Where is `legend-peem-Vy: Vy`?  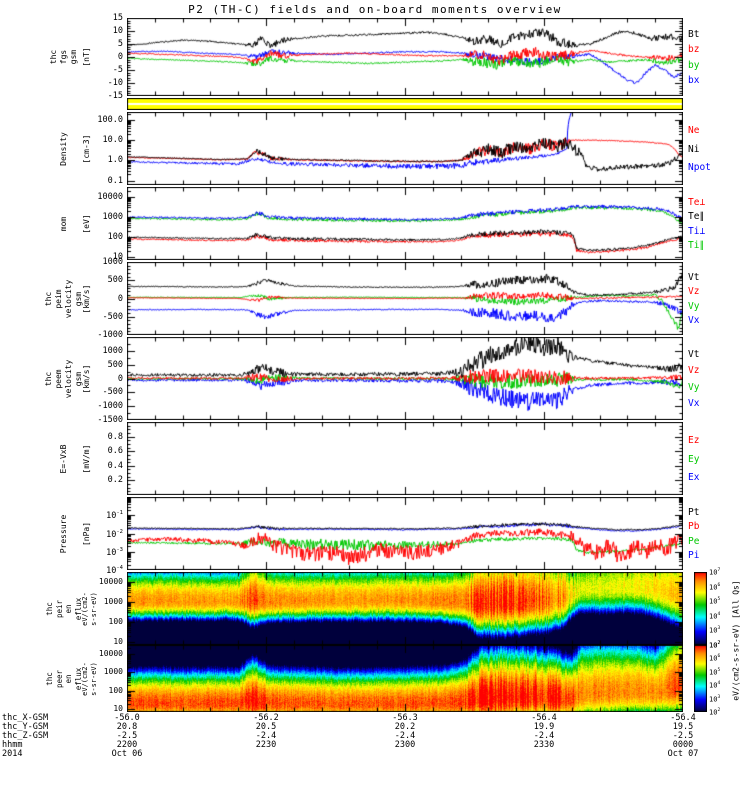 legend-peem-Vy: Vy is located at coordinates (694, 387).